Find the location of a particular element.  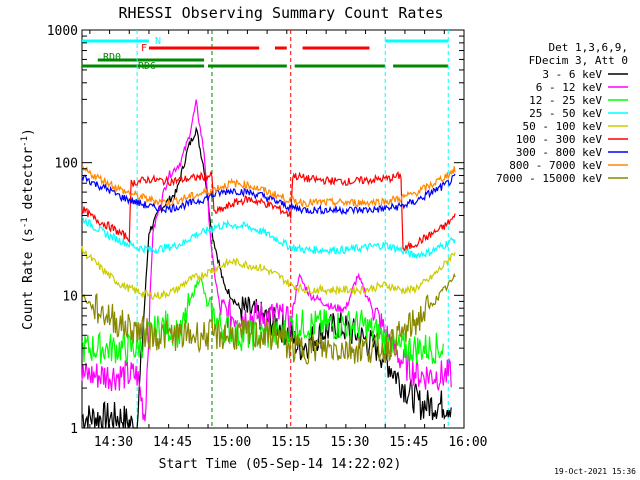

y-tick-label: 1000 is located at coordinates (62, 31).